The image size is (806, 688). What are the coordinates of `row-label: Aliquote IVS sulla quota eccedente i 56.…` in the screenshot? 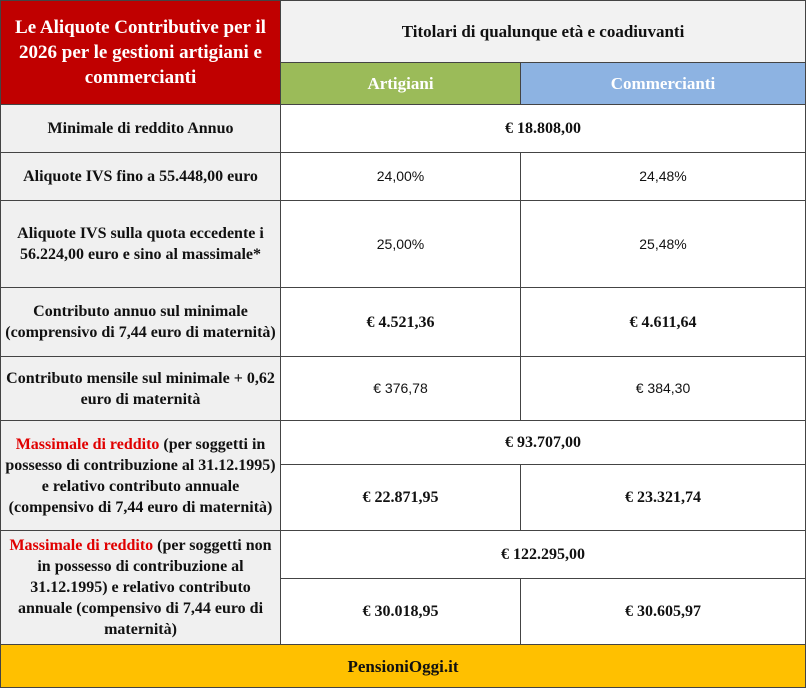 It's located at (140, 244).